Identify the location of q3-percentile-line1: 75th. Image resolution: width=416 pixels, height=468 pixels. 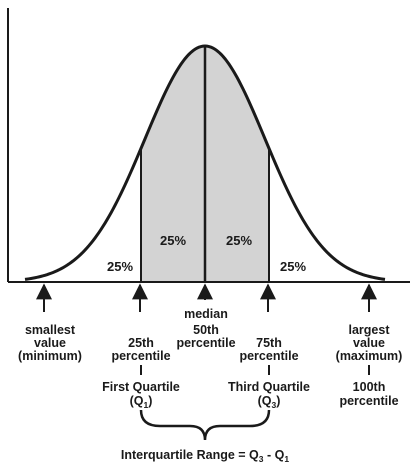
(269, 343).